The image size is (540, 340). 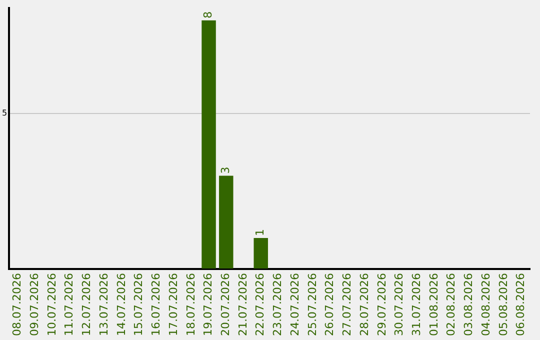 I want to click on x-tick-label: 03.08.2026, so click(x=469, y=304).